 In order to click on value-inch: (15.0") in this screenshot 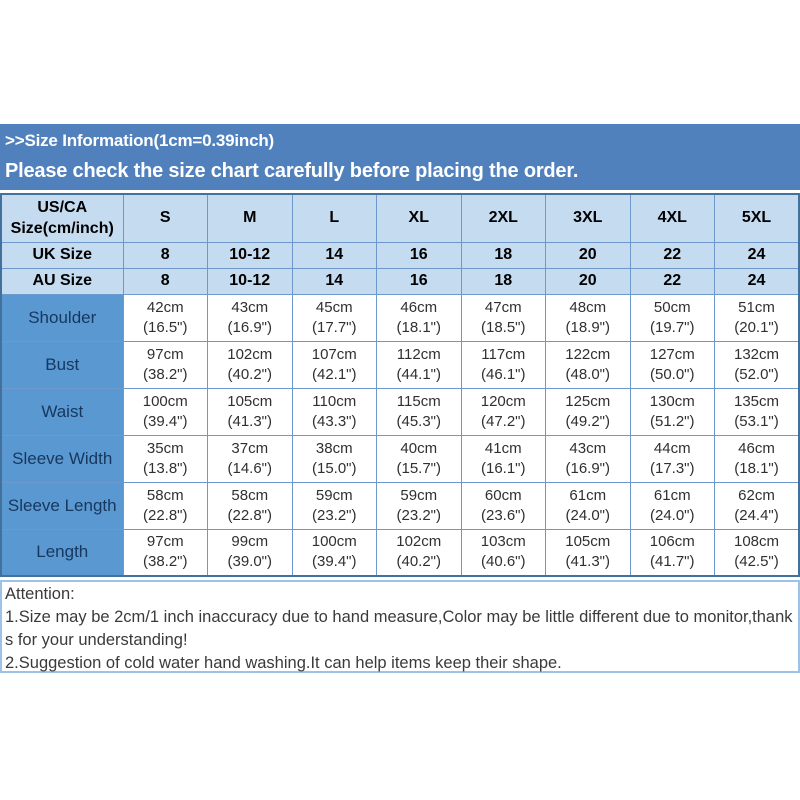, I will do `click(334, 468)`.